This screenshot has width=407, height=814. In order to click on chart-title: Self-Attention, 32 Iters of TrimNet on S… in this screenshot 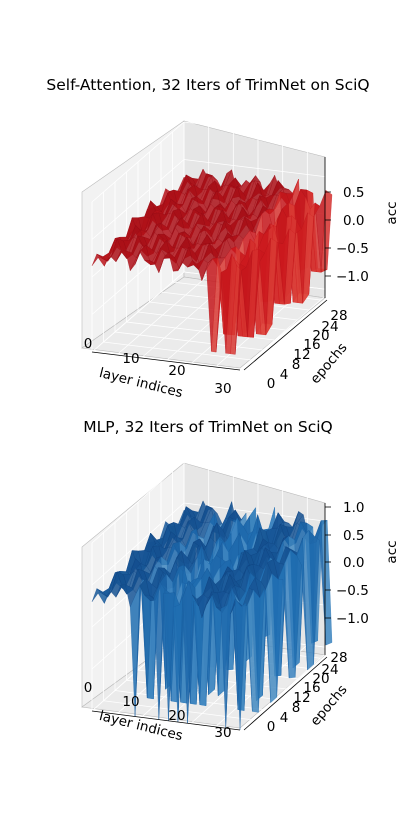, I will do `click(207, 85)`.